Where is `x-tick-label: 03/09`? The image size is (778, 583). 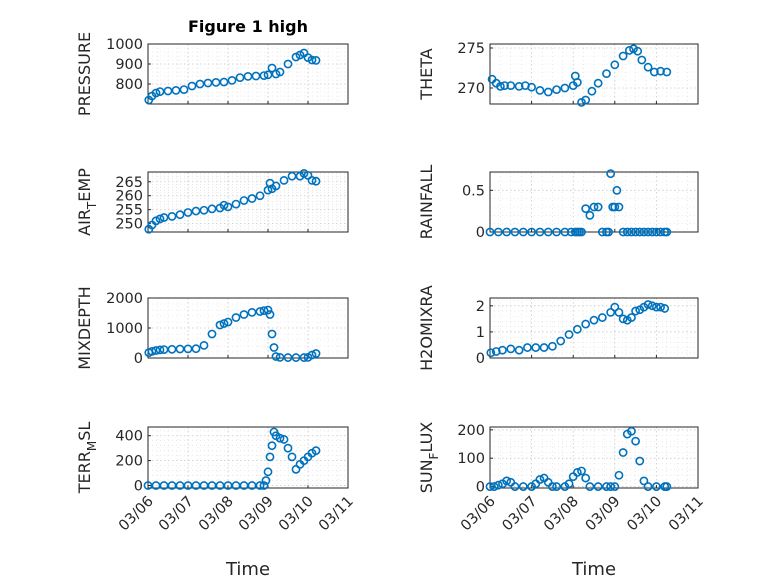
x-tick-label: 03/09 is located at coordinates (603, 514).